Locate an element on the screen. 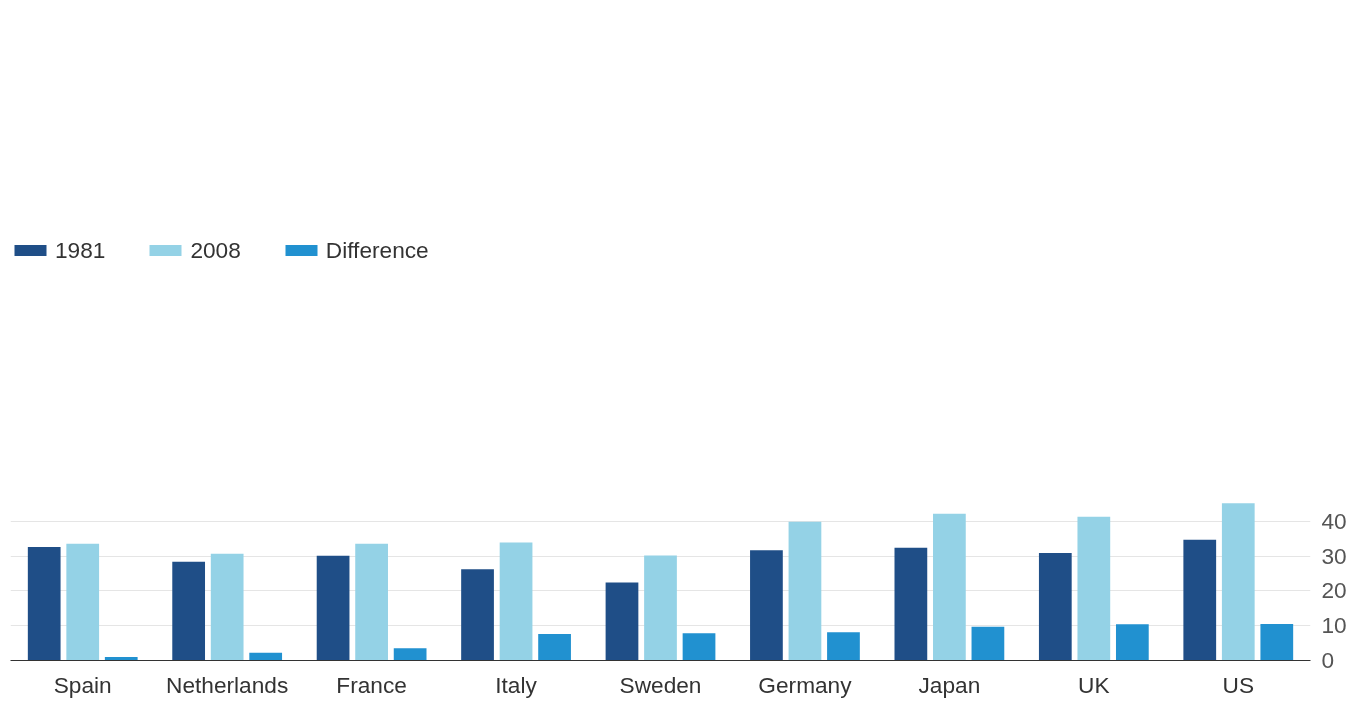 The width and height of the screenshot is (1368, 716). y-tick-label: 20 is located at coordinates (1334, 590).